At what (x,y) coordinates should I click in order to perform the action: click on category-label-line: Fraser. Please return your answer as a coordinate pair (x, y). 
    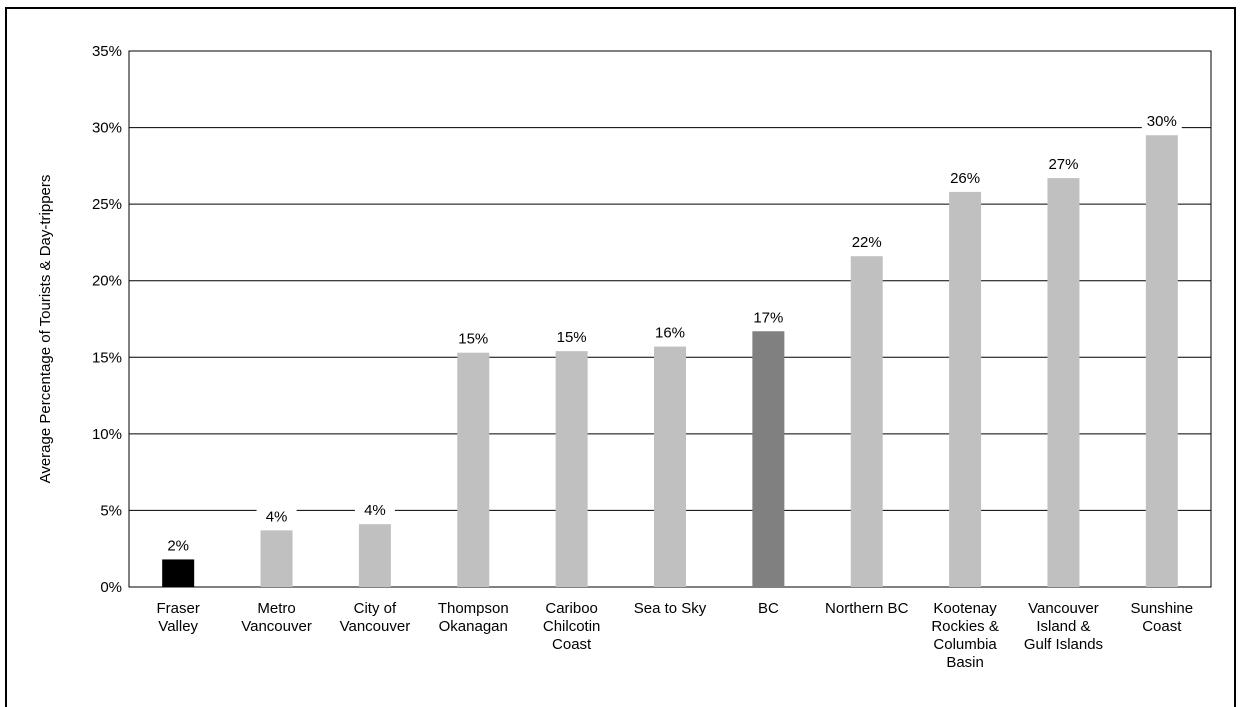
    Looking at the image, I should click on (178, 608).